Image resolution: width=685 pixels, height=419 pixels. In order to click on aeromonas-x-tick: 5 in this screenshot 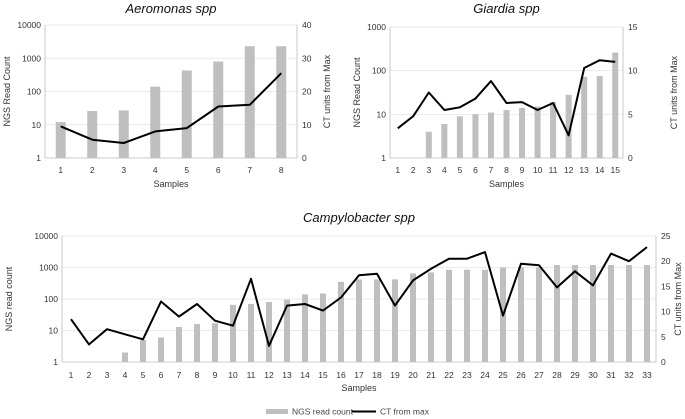, I will do `click(186, 170)`.